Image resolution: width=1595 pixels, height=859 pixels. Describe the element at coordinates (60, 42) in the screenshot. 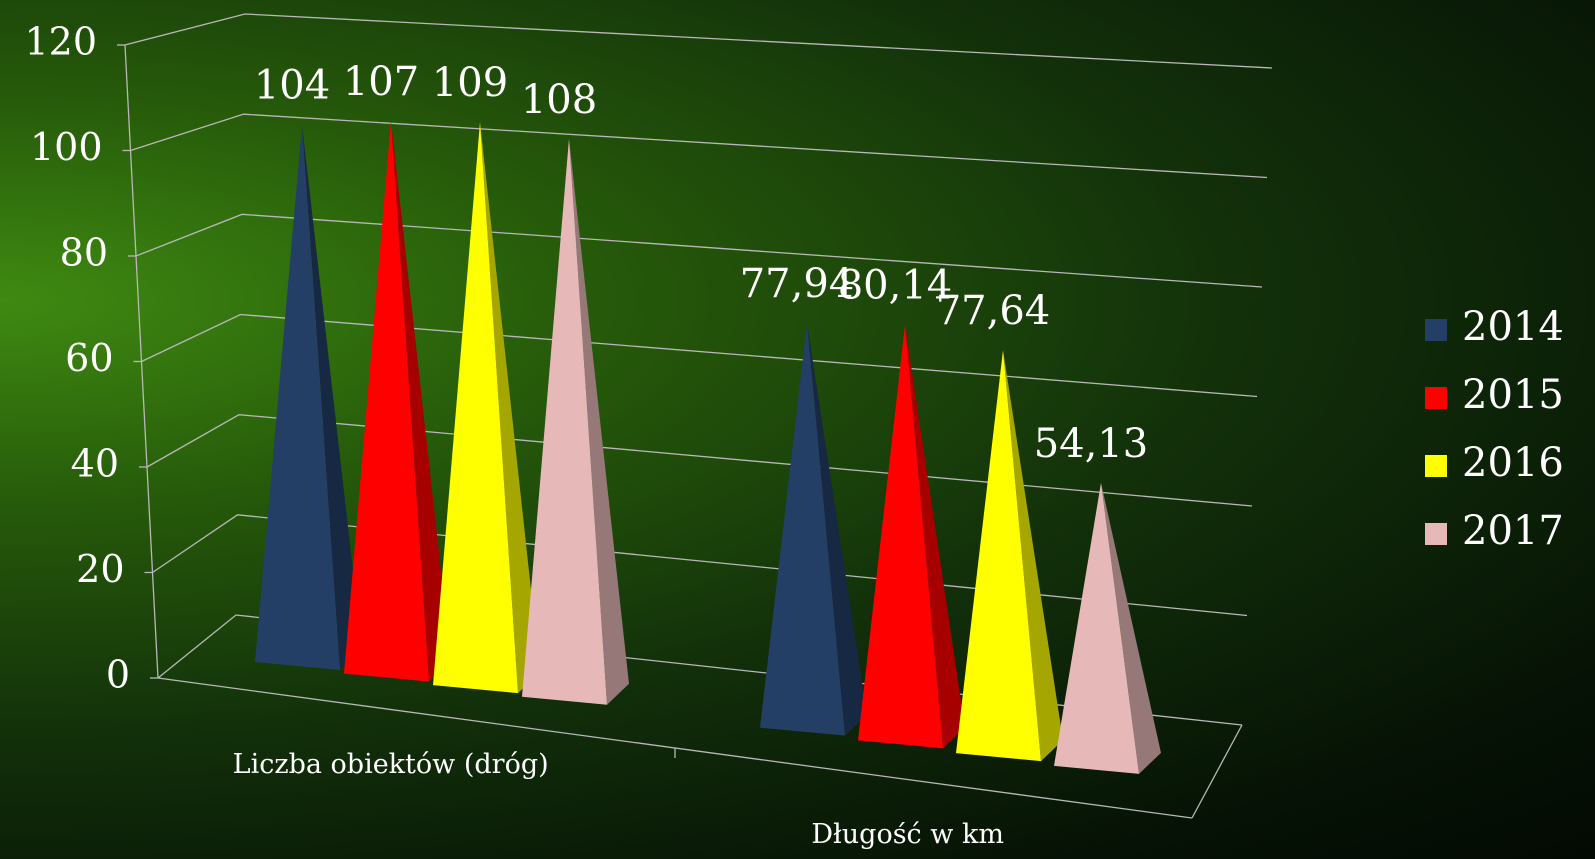

I see `y-tick-label: 120` at that location.